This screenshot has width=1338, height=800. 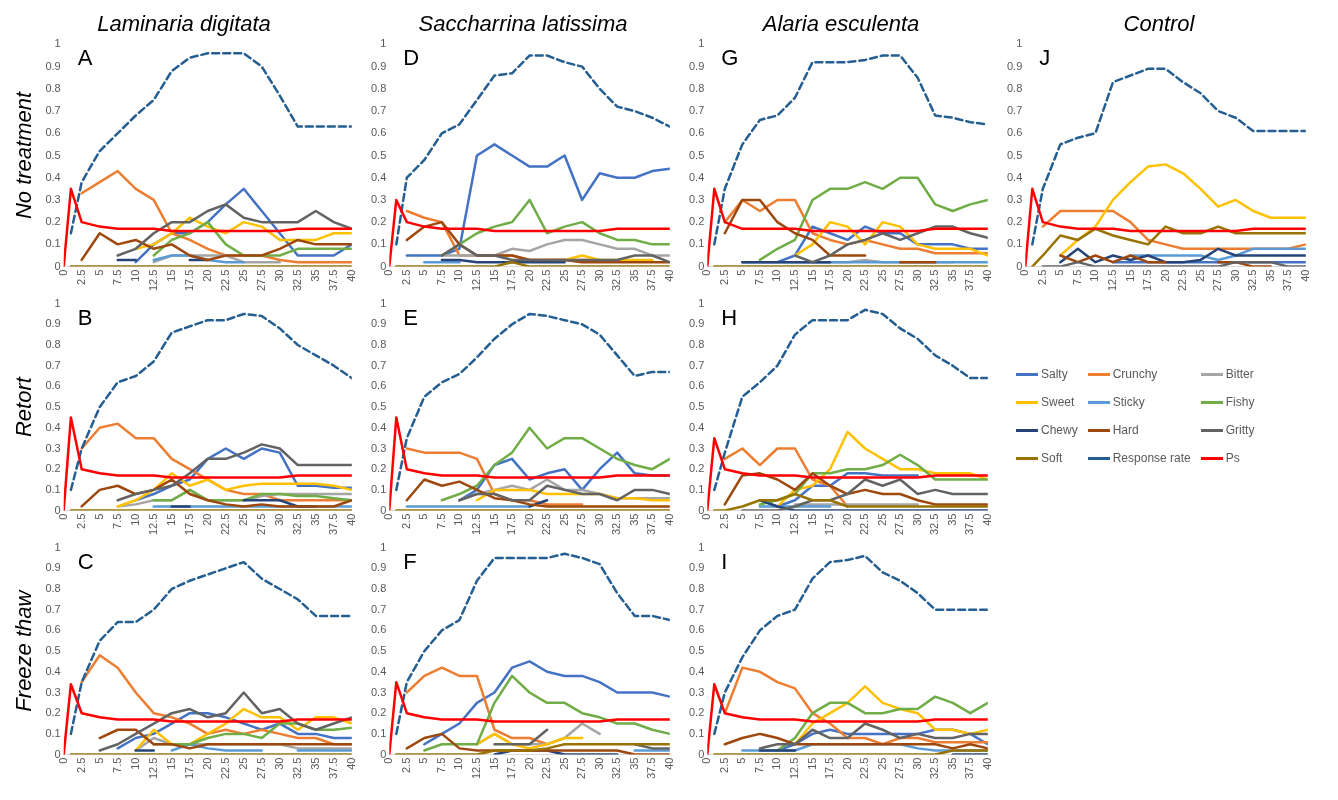 What do you see at coordinates (475, 768) in the screenshot?
I see `x-tick-label: 12.5` at bounding box center [475, 768].